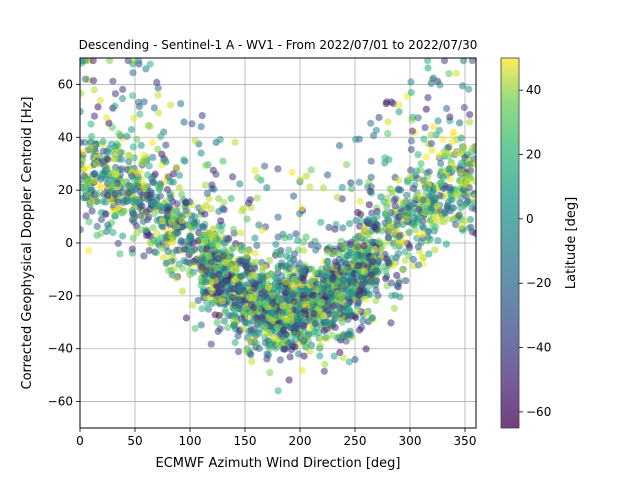 The image size is (640, 480). What do you see at coordinates (510, 243) in the screenshot?
I see `colorbar` at bounding box center [510, 243].